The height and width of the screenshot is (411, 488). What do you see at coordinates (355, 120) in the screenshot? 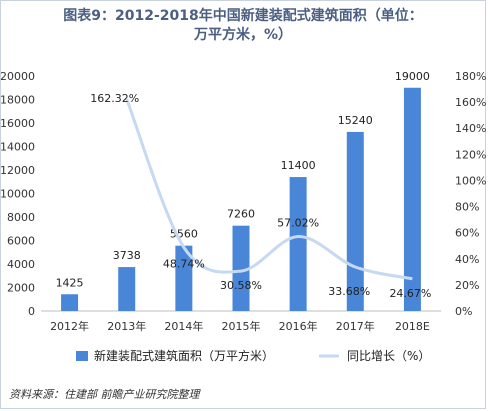
I see `bar-value-label: 15240` at bounding box center [355, 120].